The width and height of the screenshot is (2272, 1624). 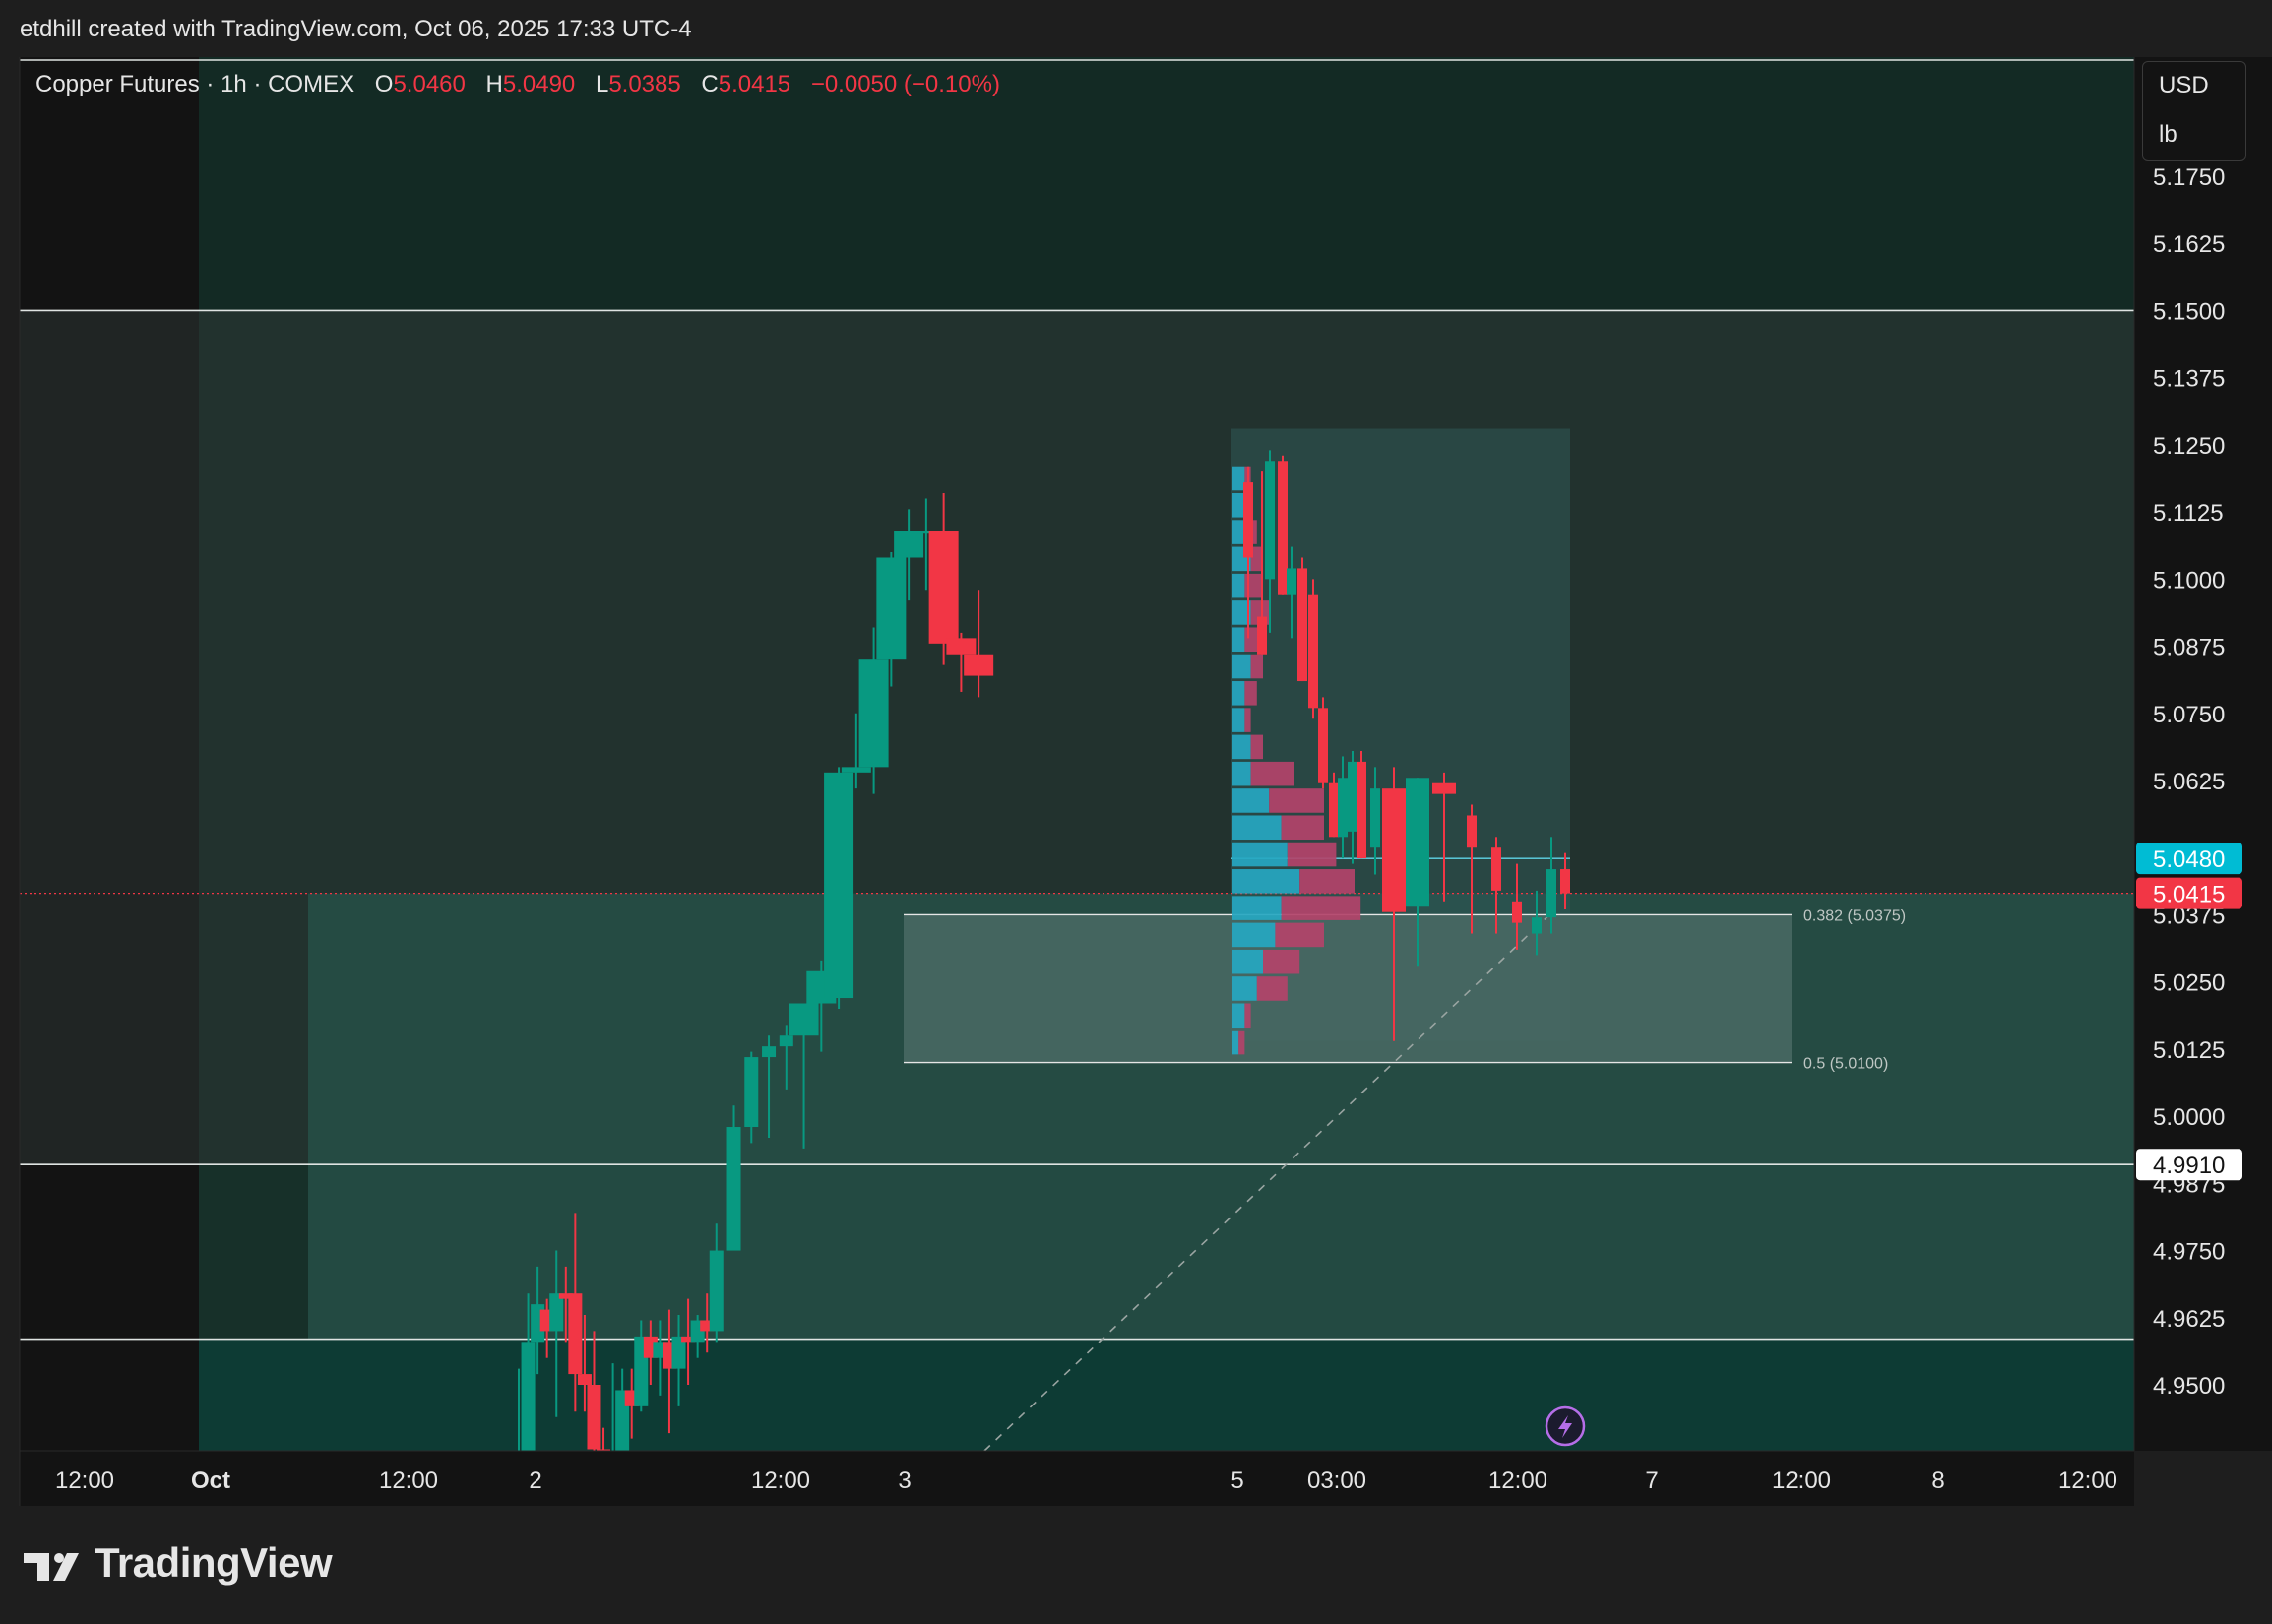 I want to click on tradingview-logo-icon, so click(x=58, y=1565).